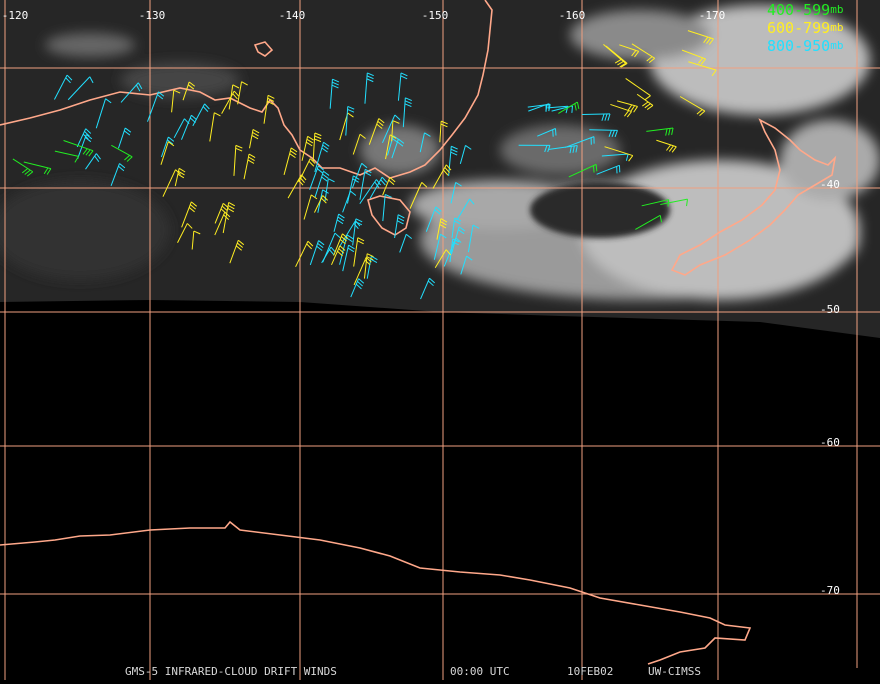 The height and width of the screenshot is (684, 880). What do you see at coordinates (830, 309) in the screenshot?
I see `latitude-label: -50` at bounding box center [830, 309].